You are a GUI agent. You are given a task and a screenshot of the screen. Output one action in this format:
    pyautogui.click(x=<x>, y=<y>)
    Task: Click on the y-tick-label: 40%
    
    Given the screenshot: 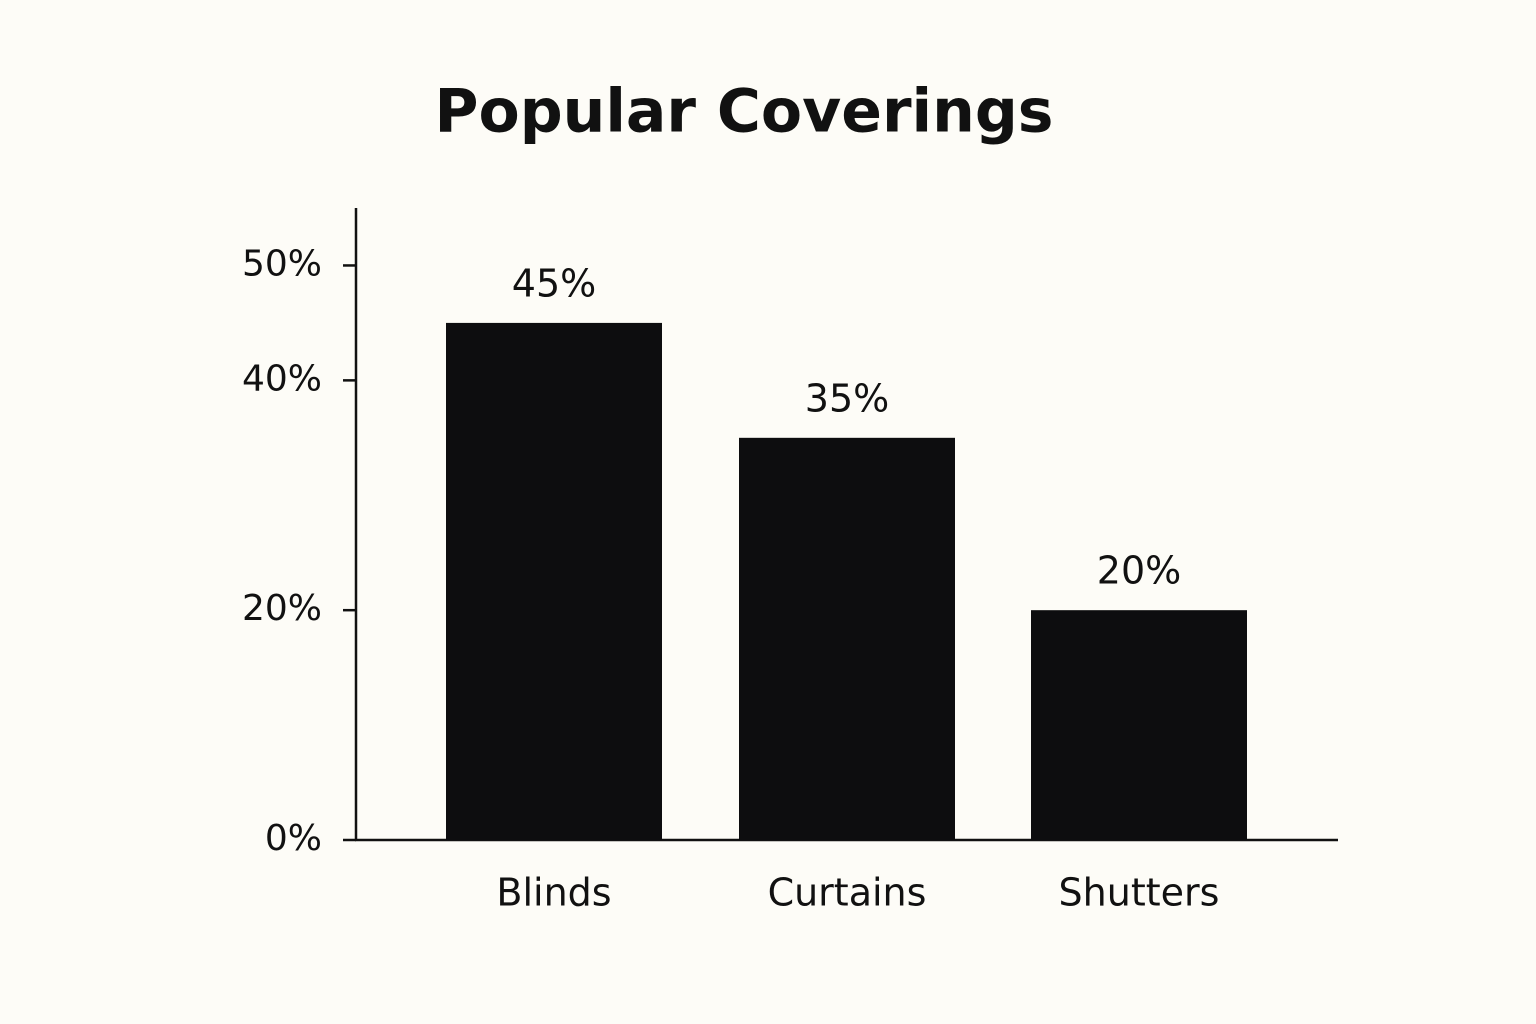 What is the action you would take?
    pyautogui.click(x=282, y=378)
    